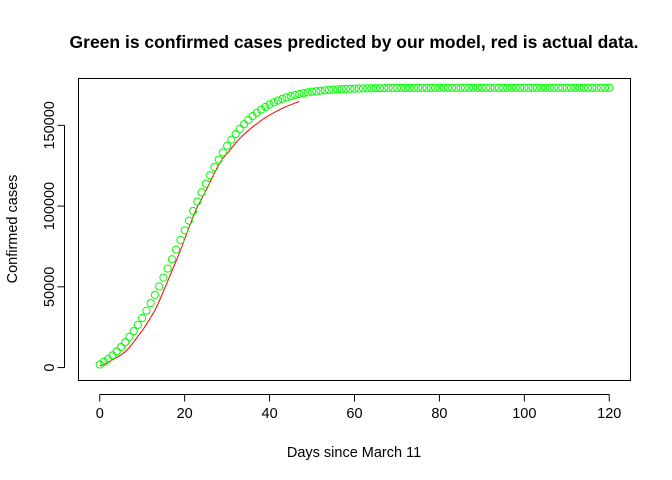 This screenshot has width=672, height=480. What do you see at coordinates (185, 414) in the screenshot?
I see `x-tick-label: 20` at bounding box center [185, 414].